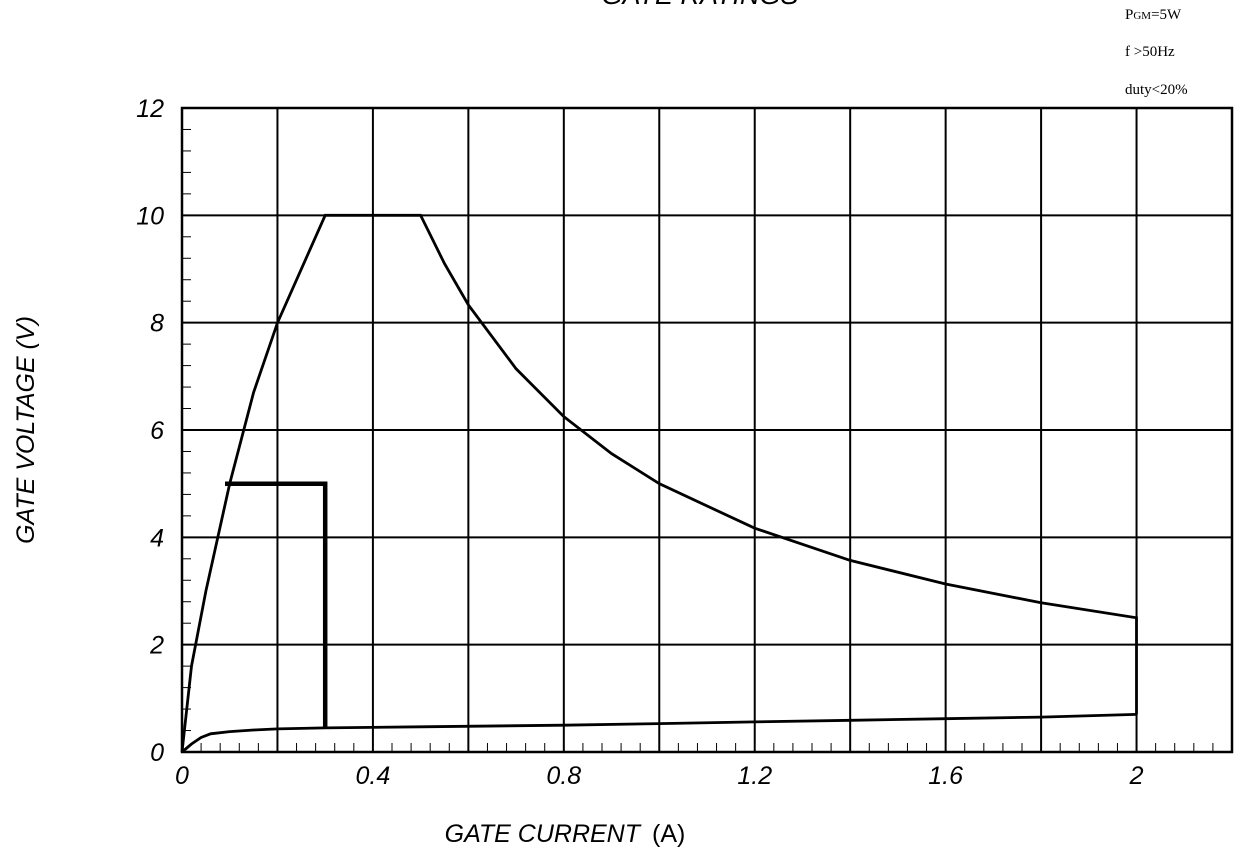  What do you see at coordinates (1156, 90) in the screenshot?
I see `duty-annotation: duty<20%` at bounding box center [1156, 90].